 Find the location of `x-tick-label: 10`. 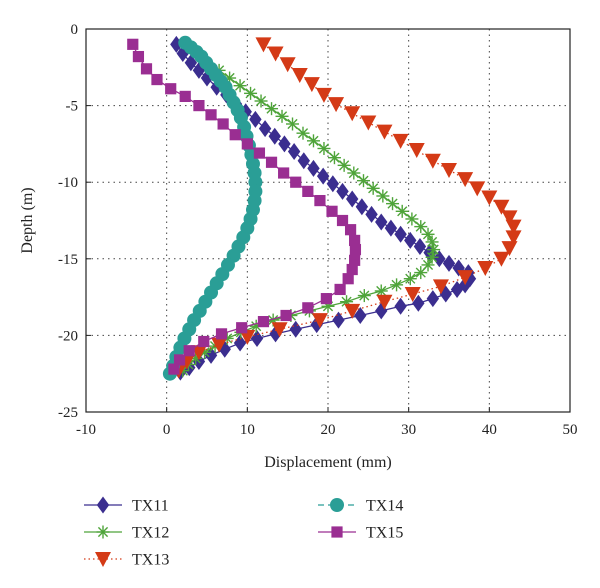

x-tick-label: 10 is located at coordinates (247, 430).